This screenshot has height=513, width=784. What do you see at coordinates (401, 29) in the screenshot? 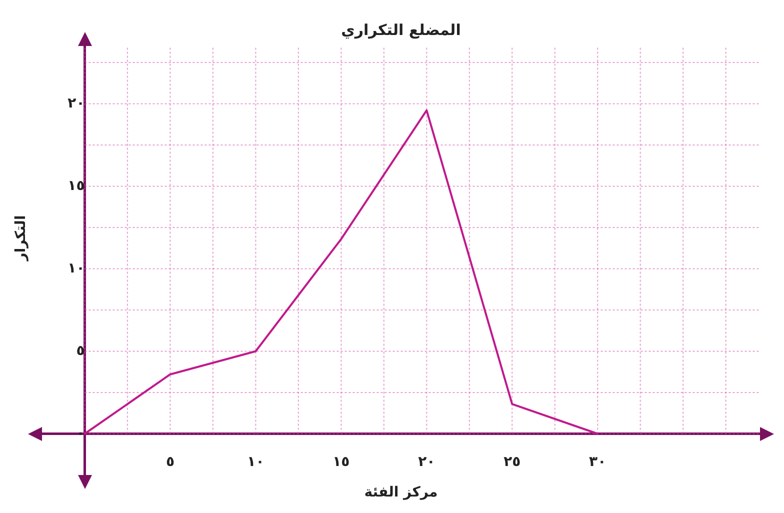
I see `chart-title: المضلع التكراري` at bounding box center [401, 29].